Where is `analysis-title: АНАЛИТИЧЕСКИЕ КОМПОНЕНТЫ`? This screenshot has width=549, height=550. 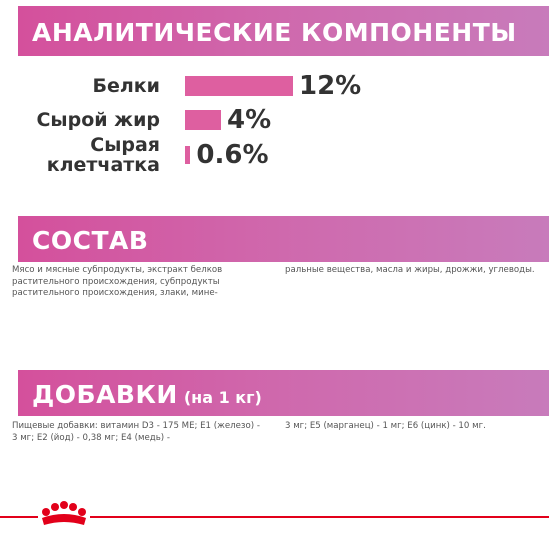
analysis-title: АНАЛИТИЧЕСКИЕ КОМПОНЕНТЫ is located at coordinates (274, 32).